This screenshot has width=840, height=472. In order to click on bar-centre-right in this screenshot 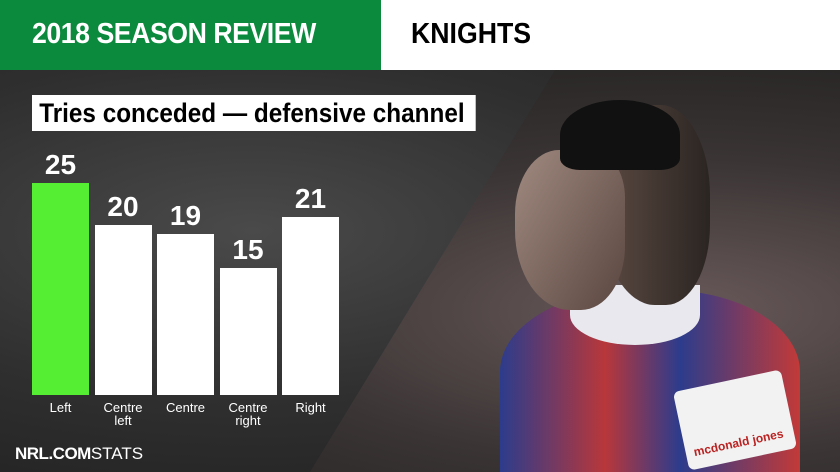, I will do `click(248, 331)`.